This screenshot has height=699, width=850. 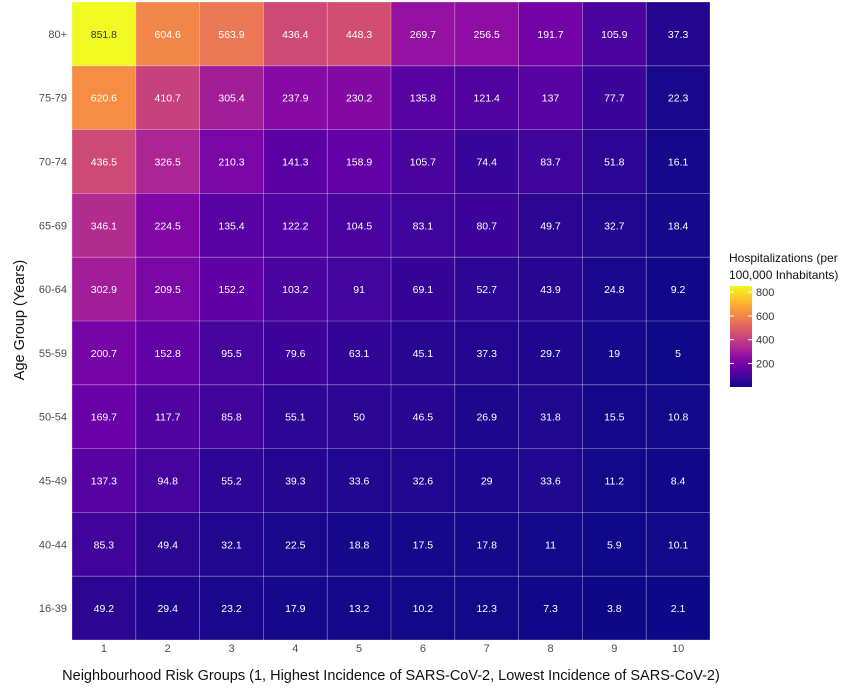 I want to click on cell-value-label: 79.6, so click(x=295, y=354).